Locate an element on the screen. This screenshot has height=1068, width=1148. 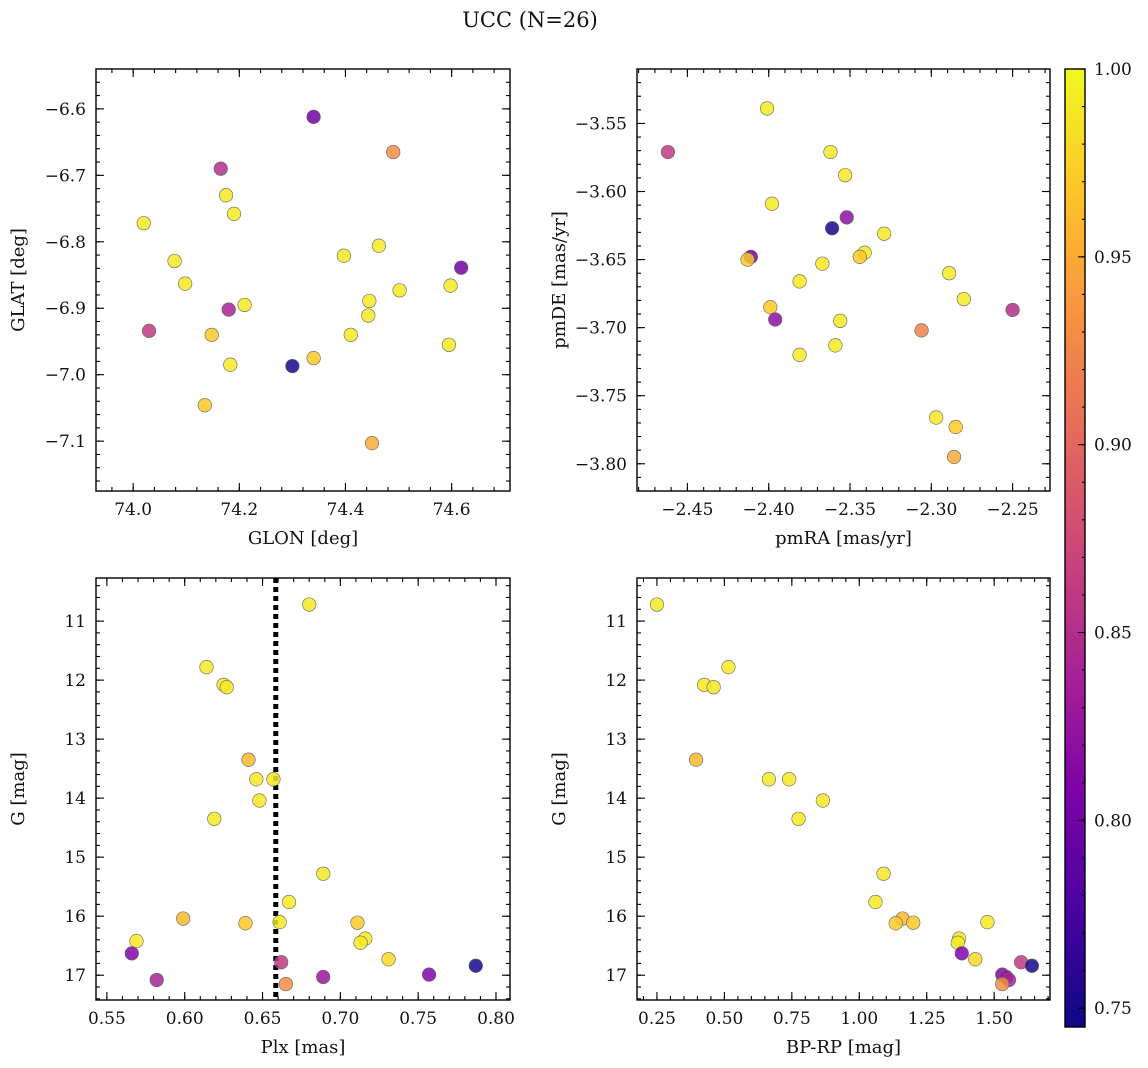
colorbar-frame is located at coordinates (1075, 548).